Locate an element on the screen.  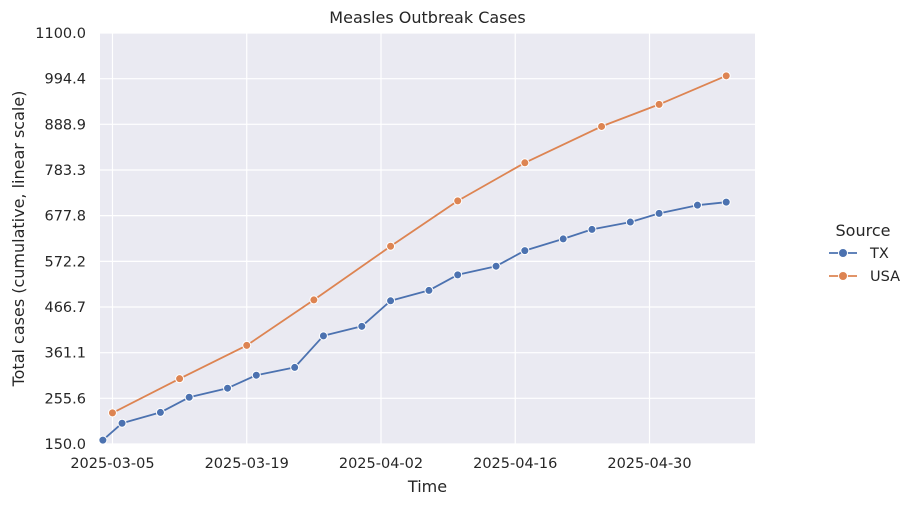
x-tick-label: 2025-04-30 is located at coordinates (649, 464).